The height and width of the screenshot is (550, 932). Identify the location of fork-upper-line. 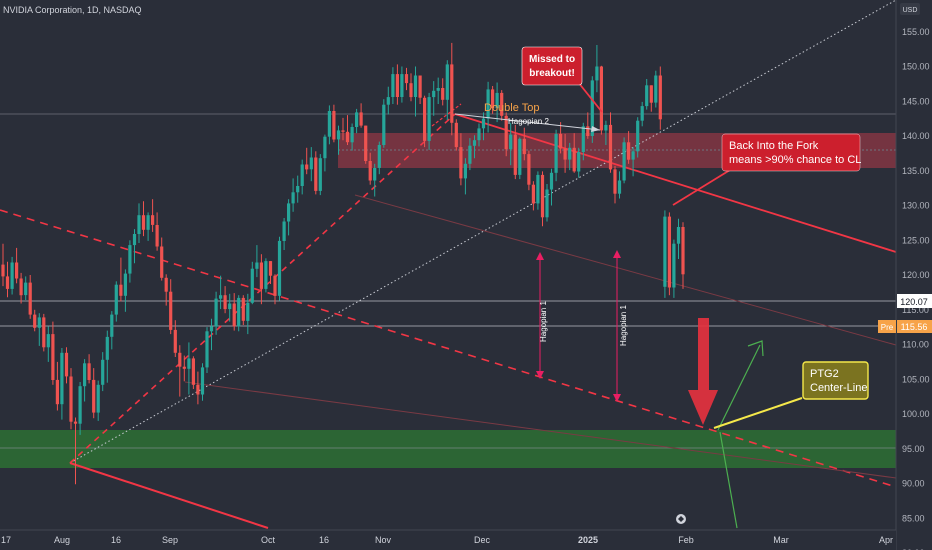
(675, 183).